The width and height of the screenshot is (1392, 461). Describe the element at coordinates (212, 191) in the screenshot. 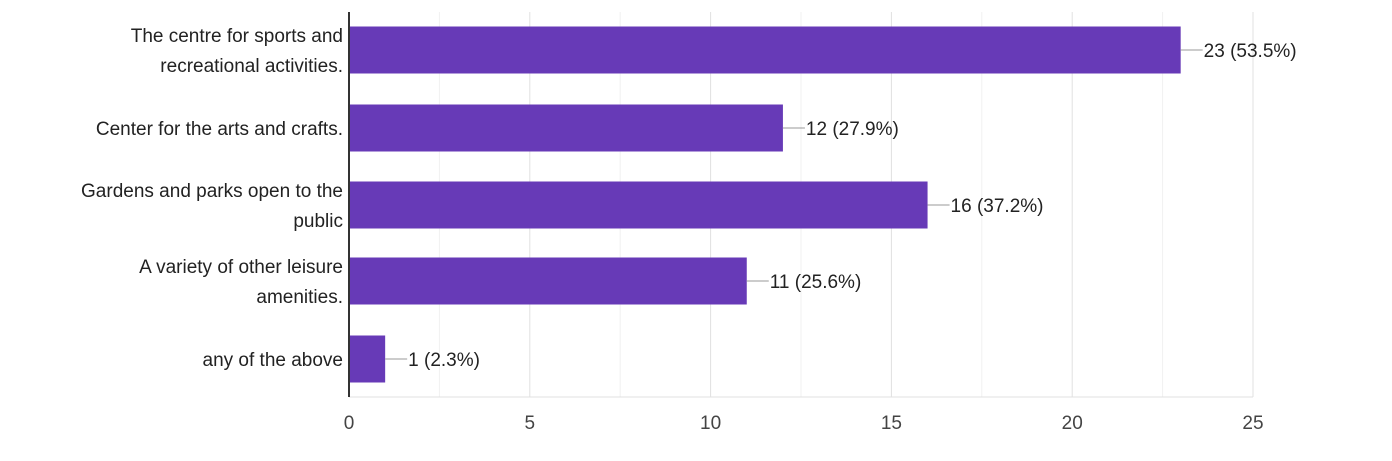

I see `category-label: Gardens and parks open to the` at that location.